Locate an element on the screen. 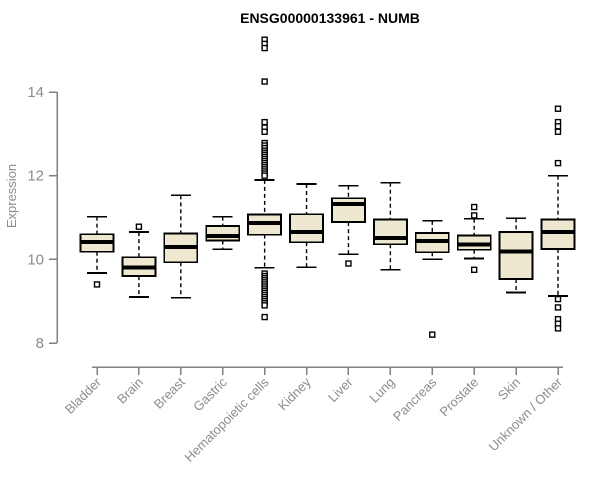 This screenshot has width=600, height=500. box-unknown-other is located at coordinates (558, 218).